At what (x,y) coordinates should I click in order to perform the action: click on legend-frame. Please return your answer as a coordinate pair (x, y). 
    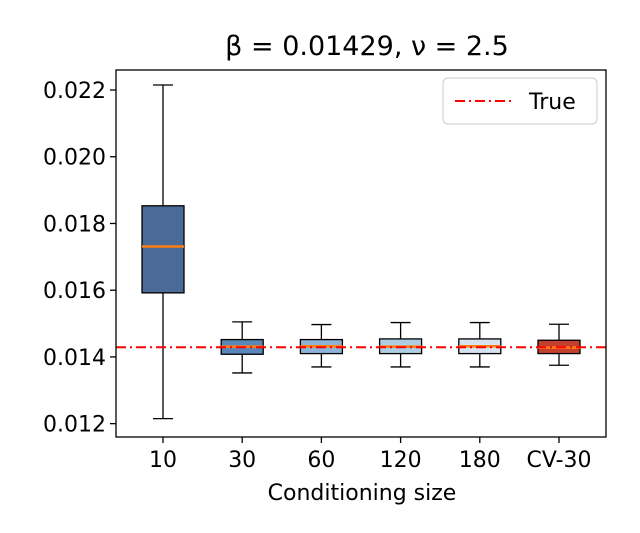
    Looking at the image, I should click on (520, 101).